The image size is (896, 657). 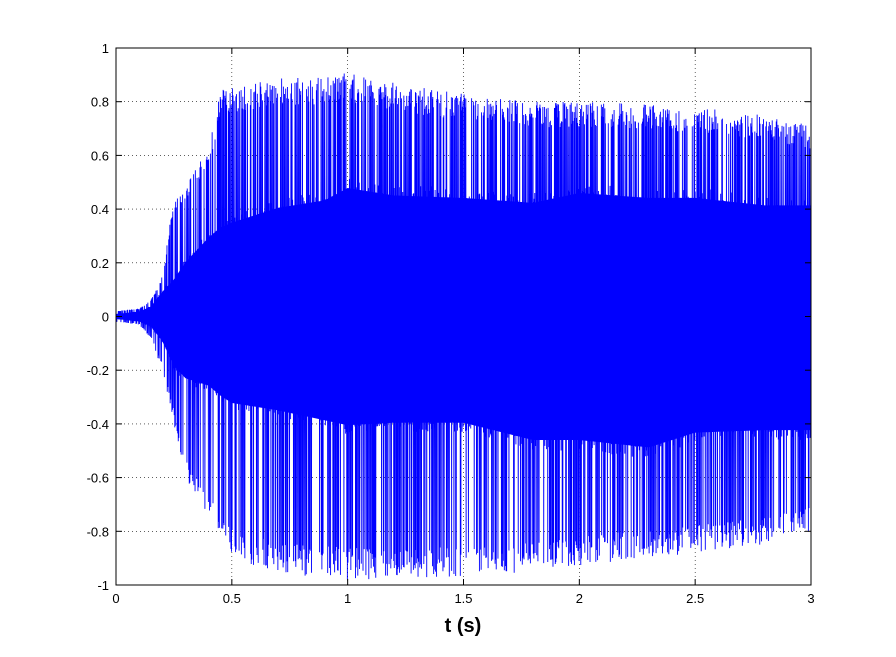 I want to click on x-tick-label: 0.5, so click(x=232, y=598).